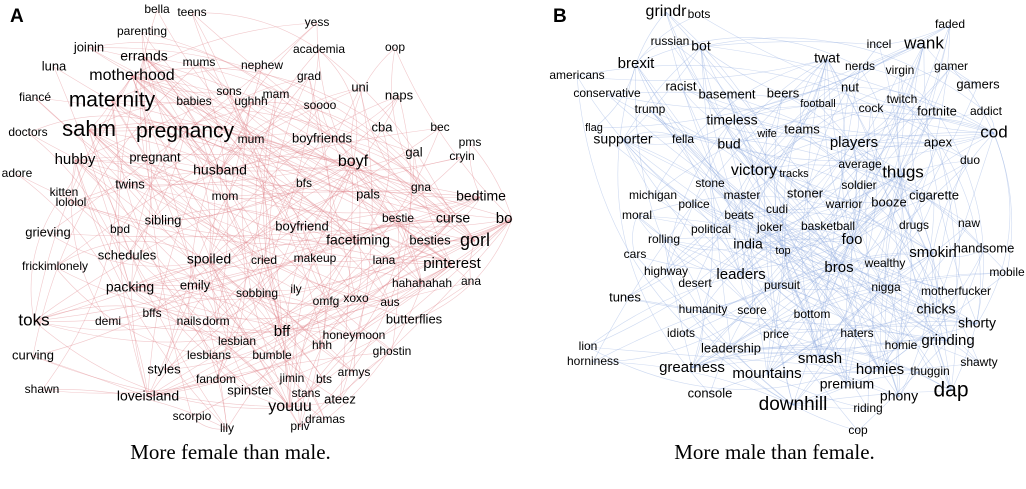  I want to click on word-node: thuggin, so click(929, 371).